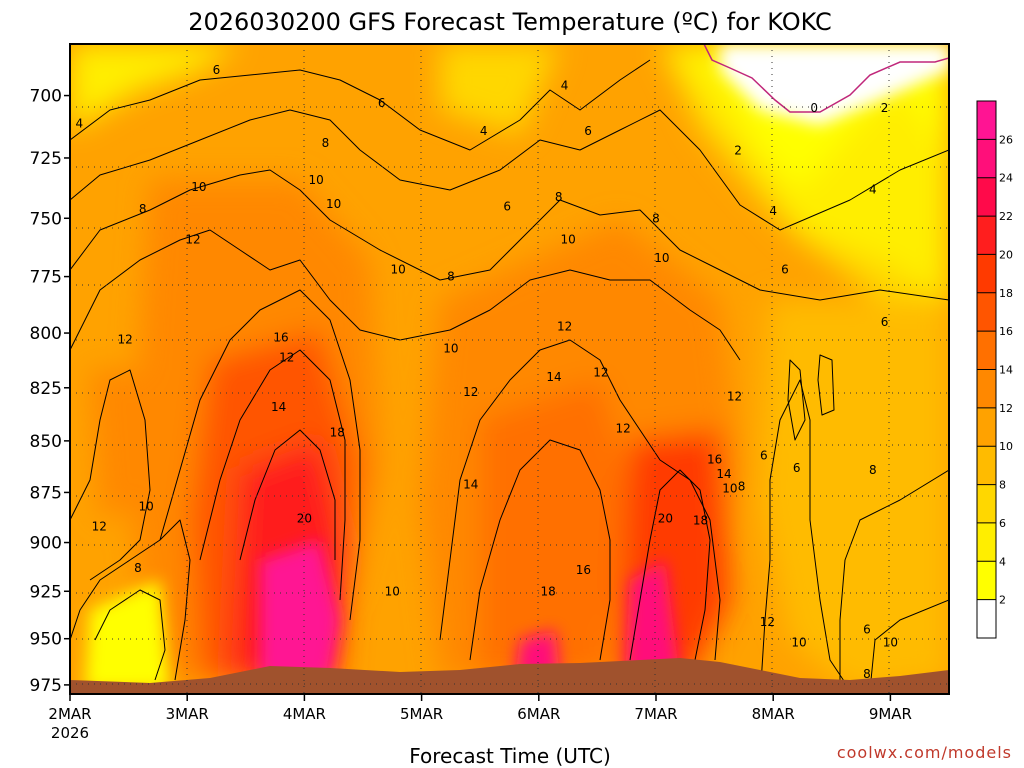  What do you see at coordinates (1006, 446) in the screenshot?
I see `colorbar-label: 10` at bounding box center [1006, 446].